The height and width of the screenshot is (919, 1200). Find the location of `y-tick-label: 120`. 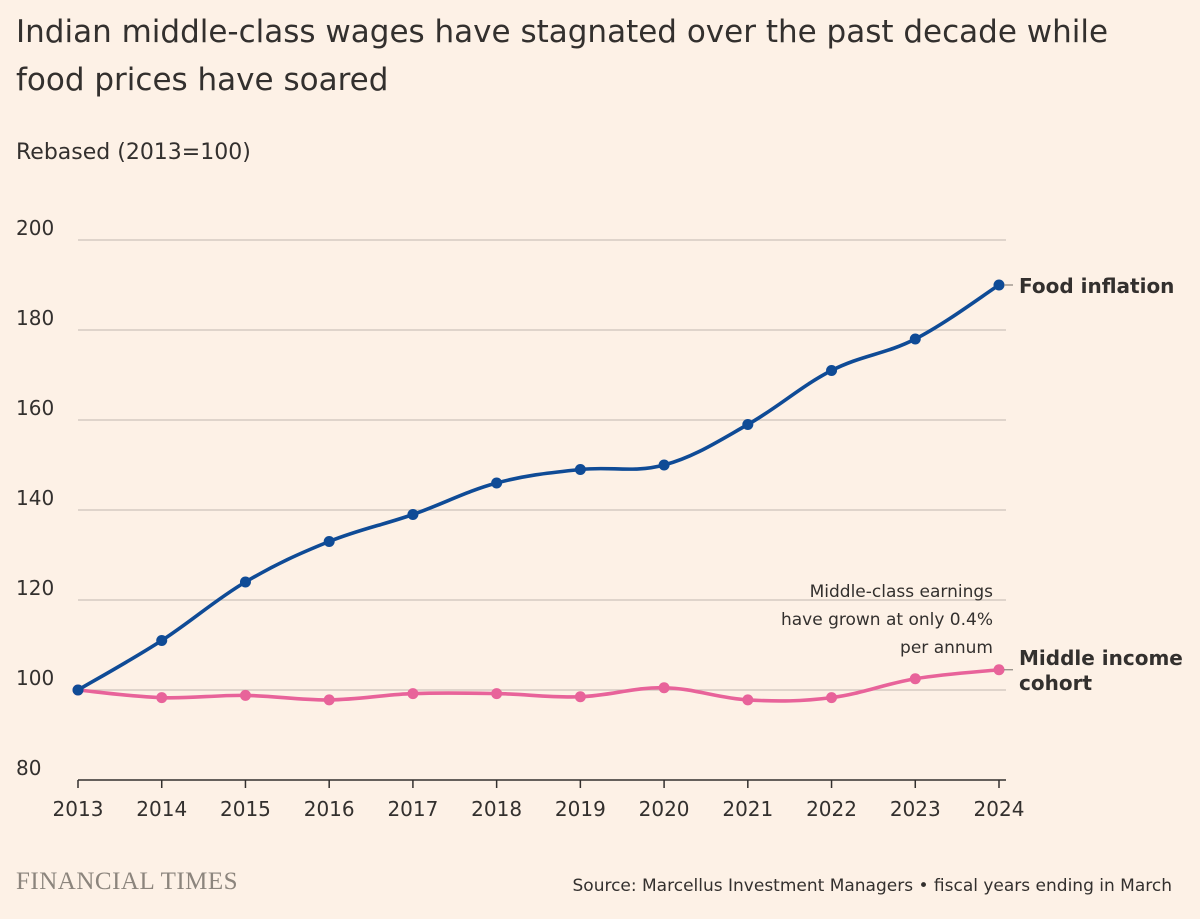

y-tick-label: 120 is located at coordinates (35, 588).